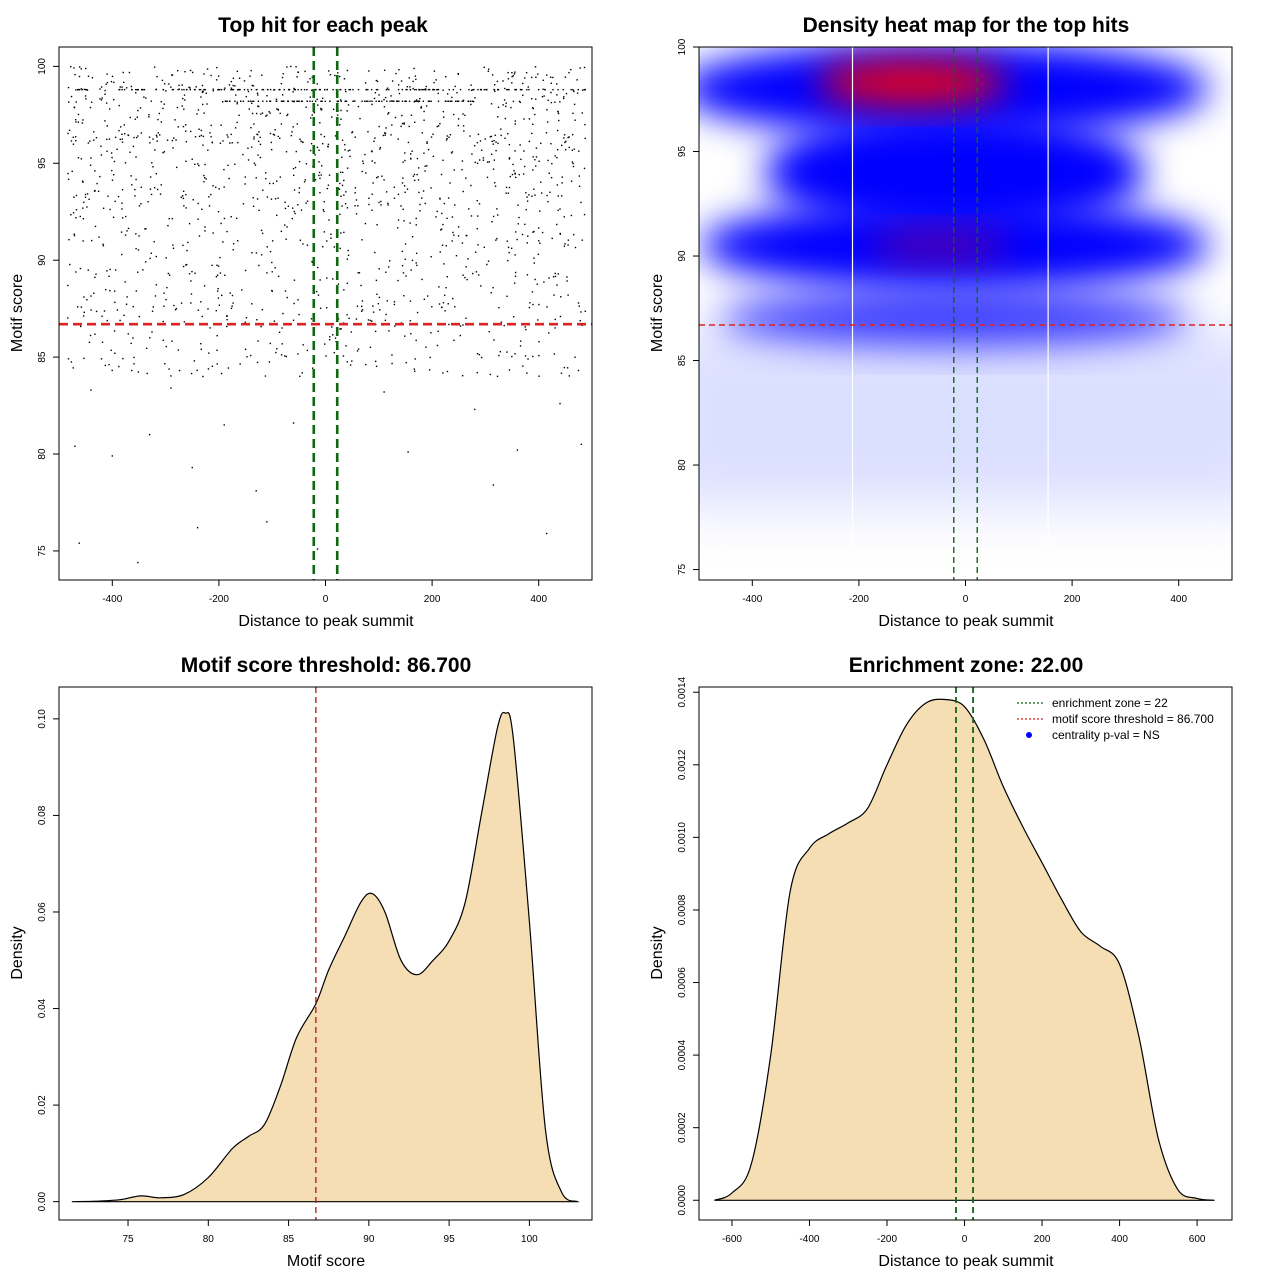  What do you see at coordinates (529, 1239) in the screenshot?
I see `x-tick-label: 100` at bounding box center [529, 1239].